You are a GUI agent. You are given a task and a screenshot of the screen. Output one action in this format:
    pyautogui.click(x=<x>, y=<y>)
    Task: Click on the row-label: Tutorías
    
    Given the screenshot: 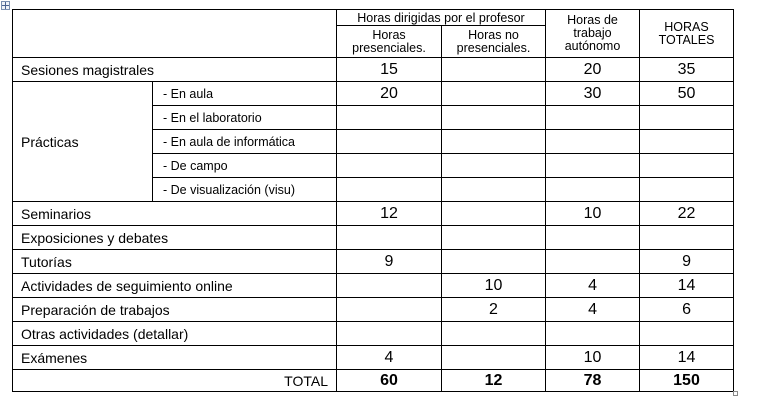 What is the action you would take?
    pyautogui.click(x=174, y=261)
    